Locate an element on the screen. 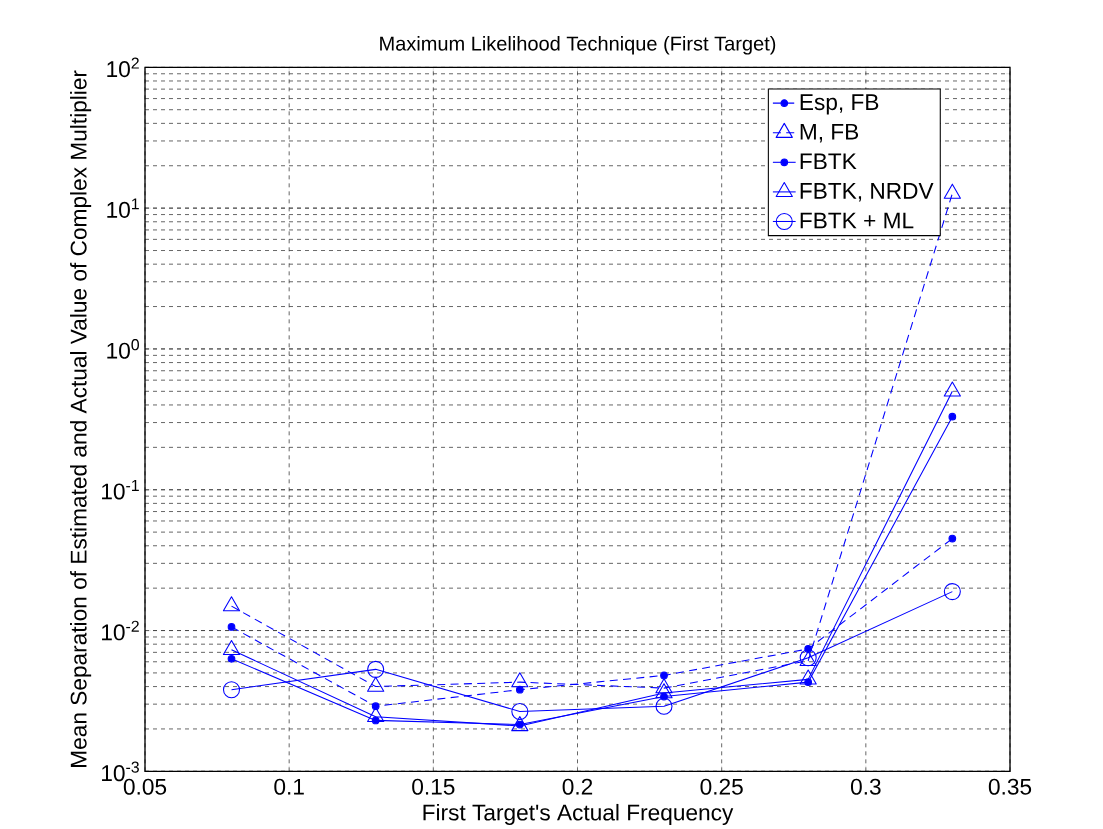 The height and width of the screenshot is (829, 1103). legend-label: FBTK + ML is located at coordinates (857, 220).